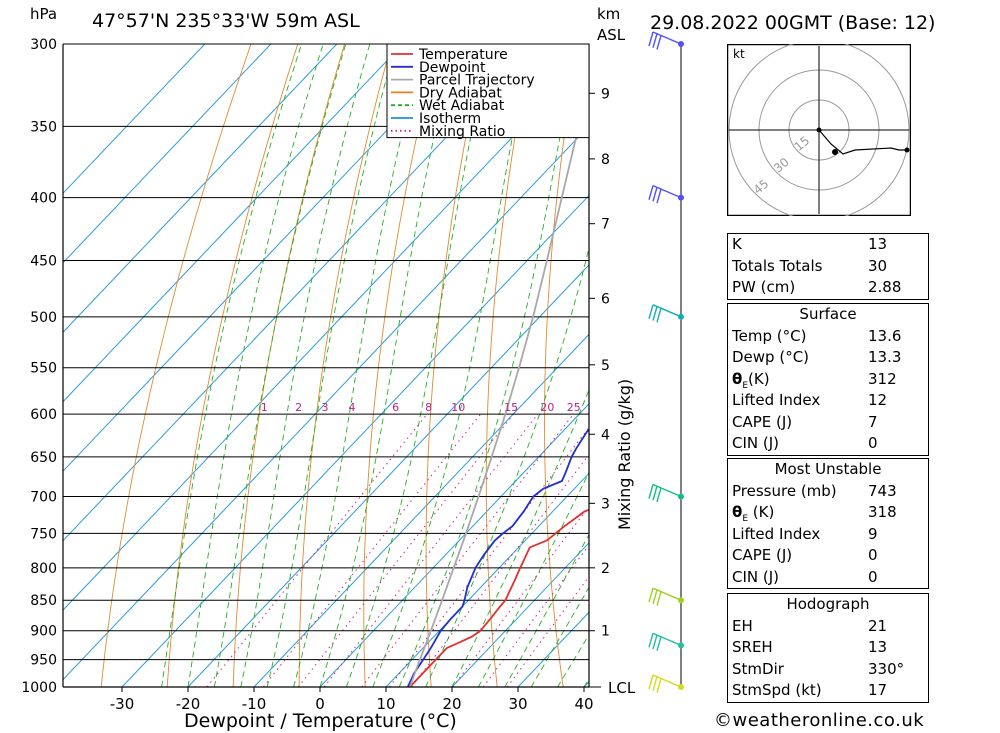  Describe the element at coordinates (810, 244) in the screenshot. I see `k-index-row: K 13` at that location.